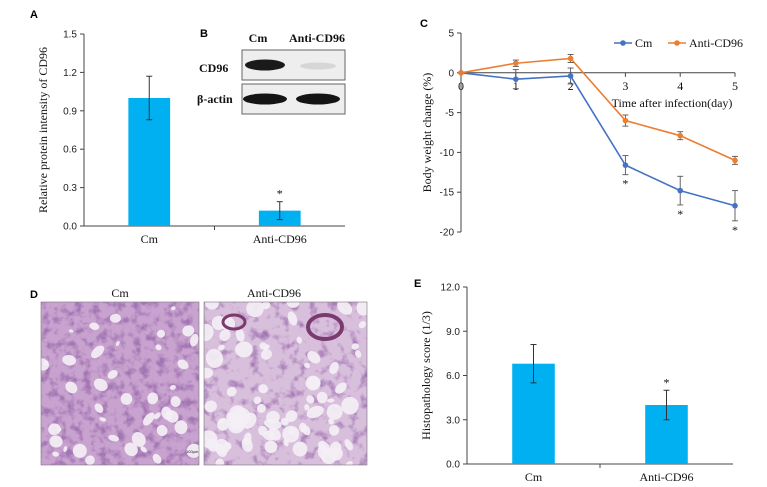  I want to click on y-axis-title: Body weight change (%), so click(427, 133).